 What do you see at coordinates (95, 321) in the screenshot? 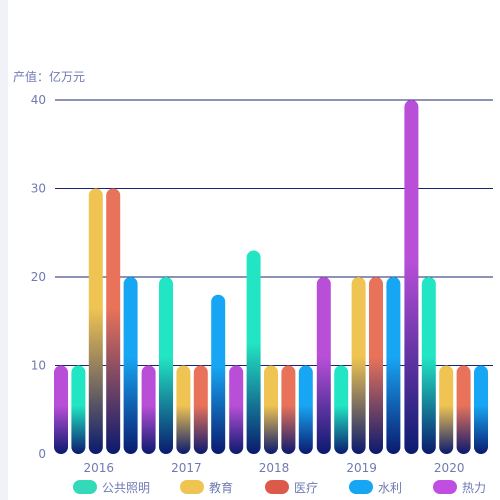
I see `bar-2016-教育` at bounding box center [95, 321].